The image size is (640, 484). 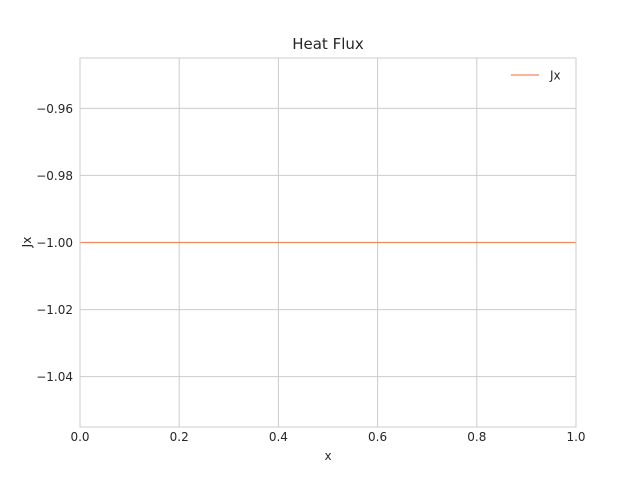 What do you see at coordinates (377, 437) in the screenshot?
I see `x-tick-label-3: 0.6` at bounding box center [377, 437].